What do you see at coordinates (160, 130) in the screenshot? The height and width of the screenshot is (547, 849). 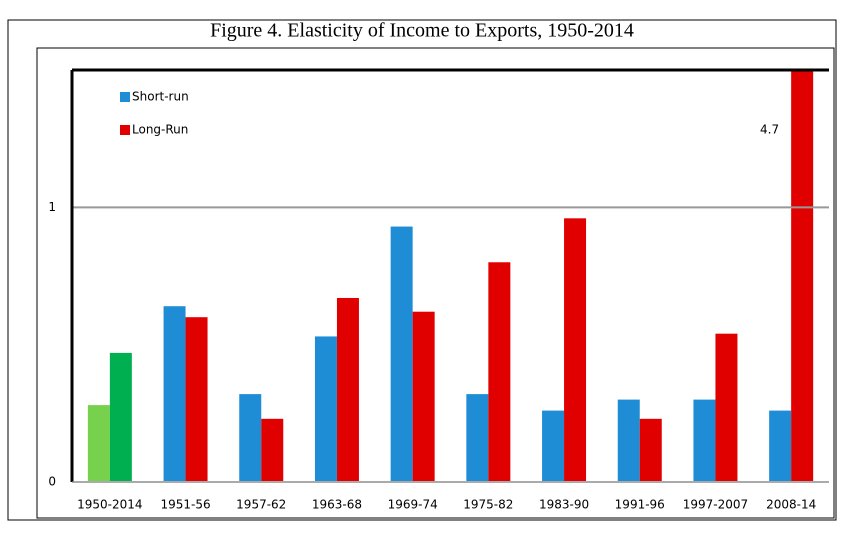 I see `legend-label: Long-Run` at bounding box center [160, 130].